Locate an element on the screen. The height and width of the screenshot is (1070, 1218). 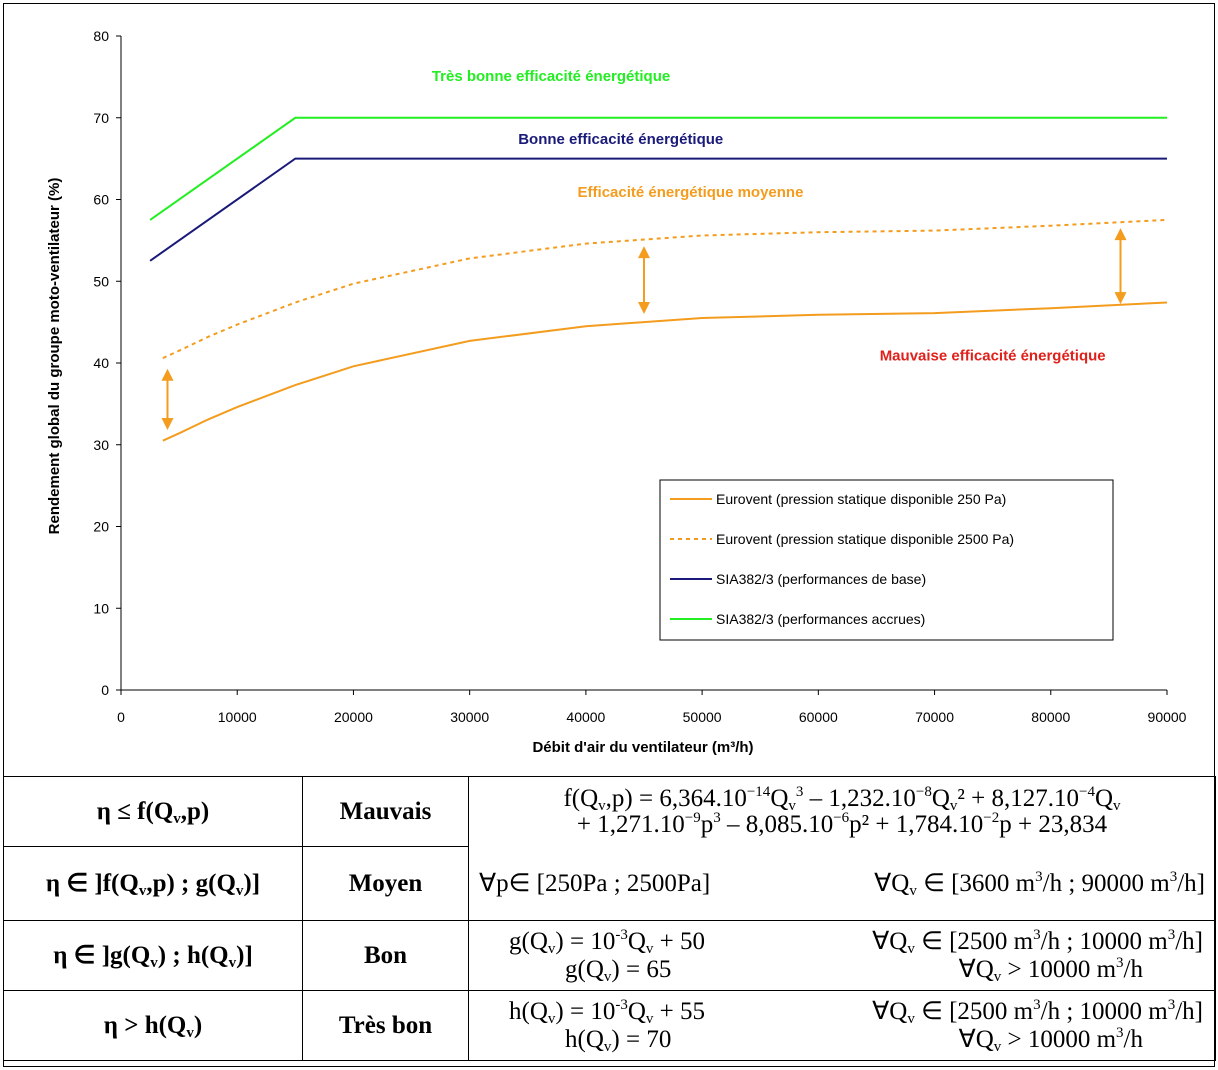
legend-label: SIA382/3 (performances de base) is located at coordinates (821, 579).